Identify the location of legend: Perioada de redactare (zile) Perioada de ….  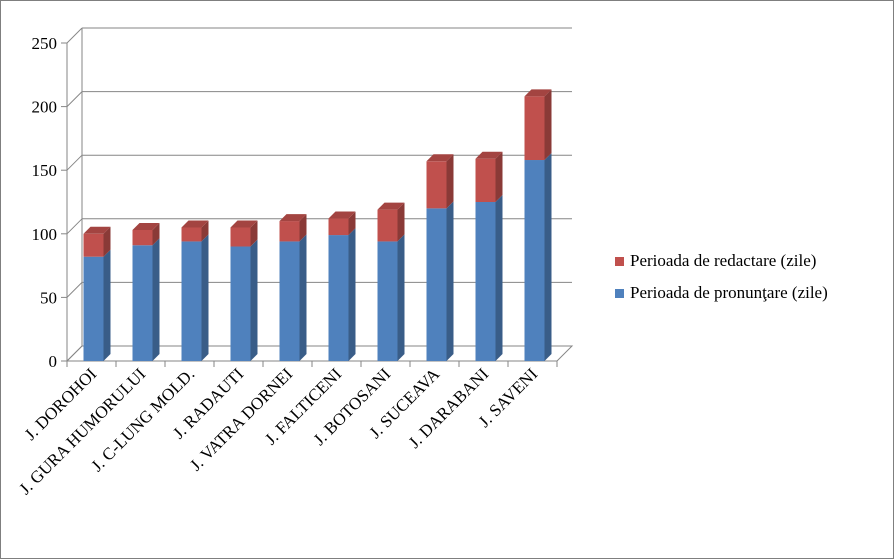
(721, 283).